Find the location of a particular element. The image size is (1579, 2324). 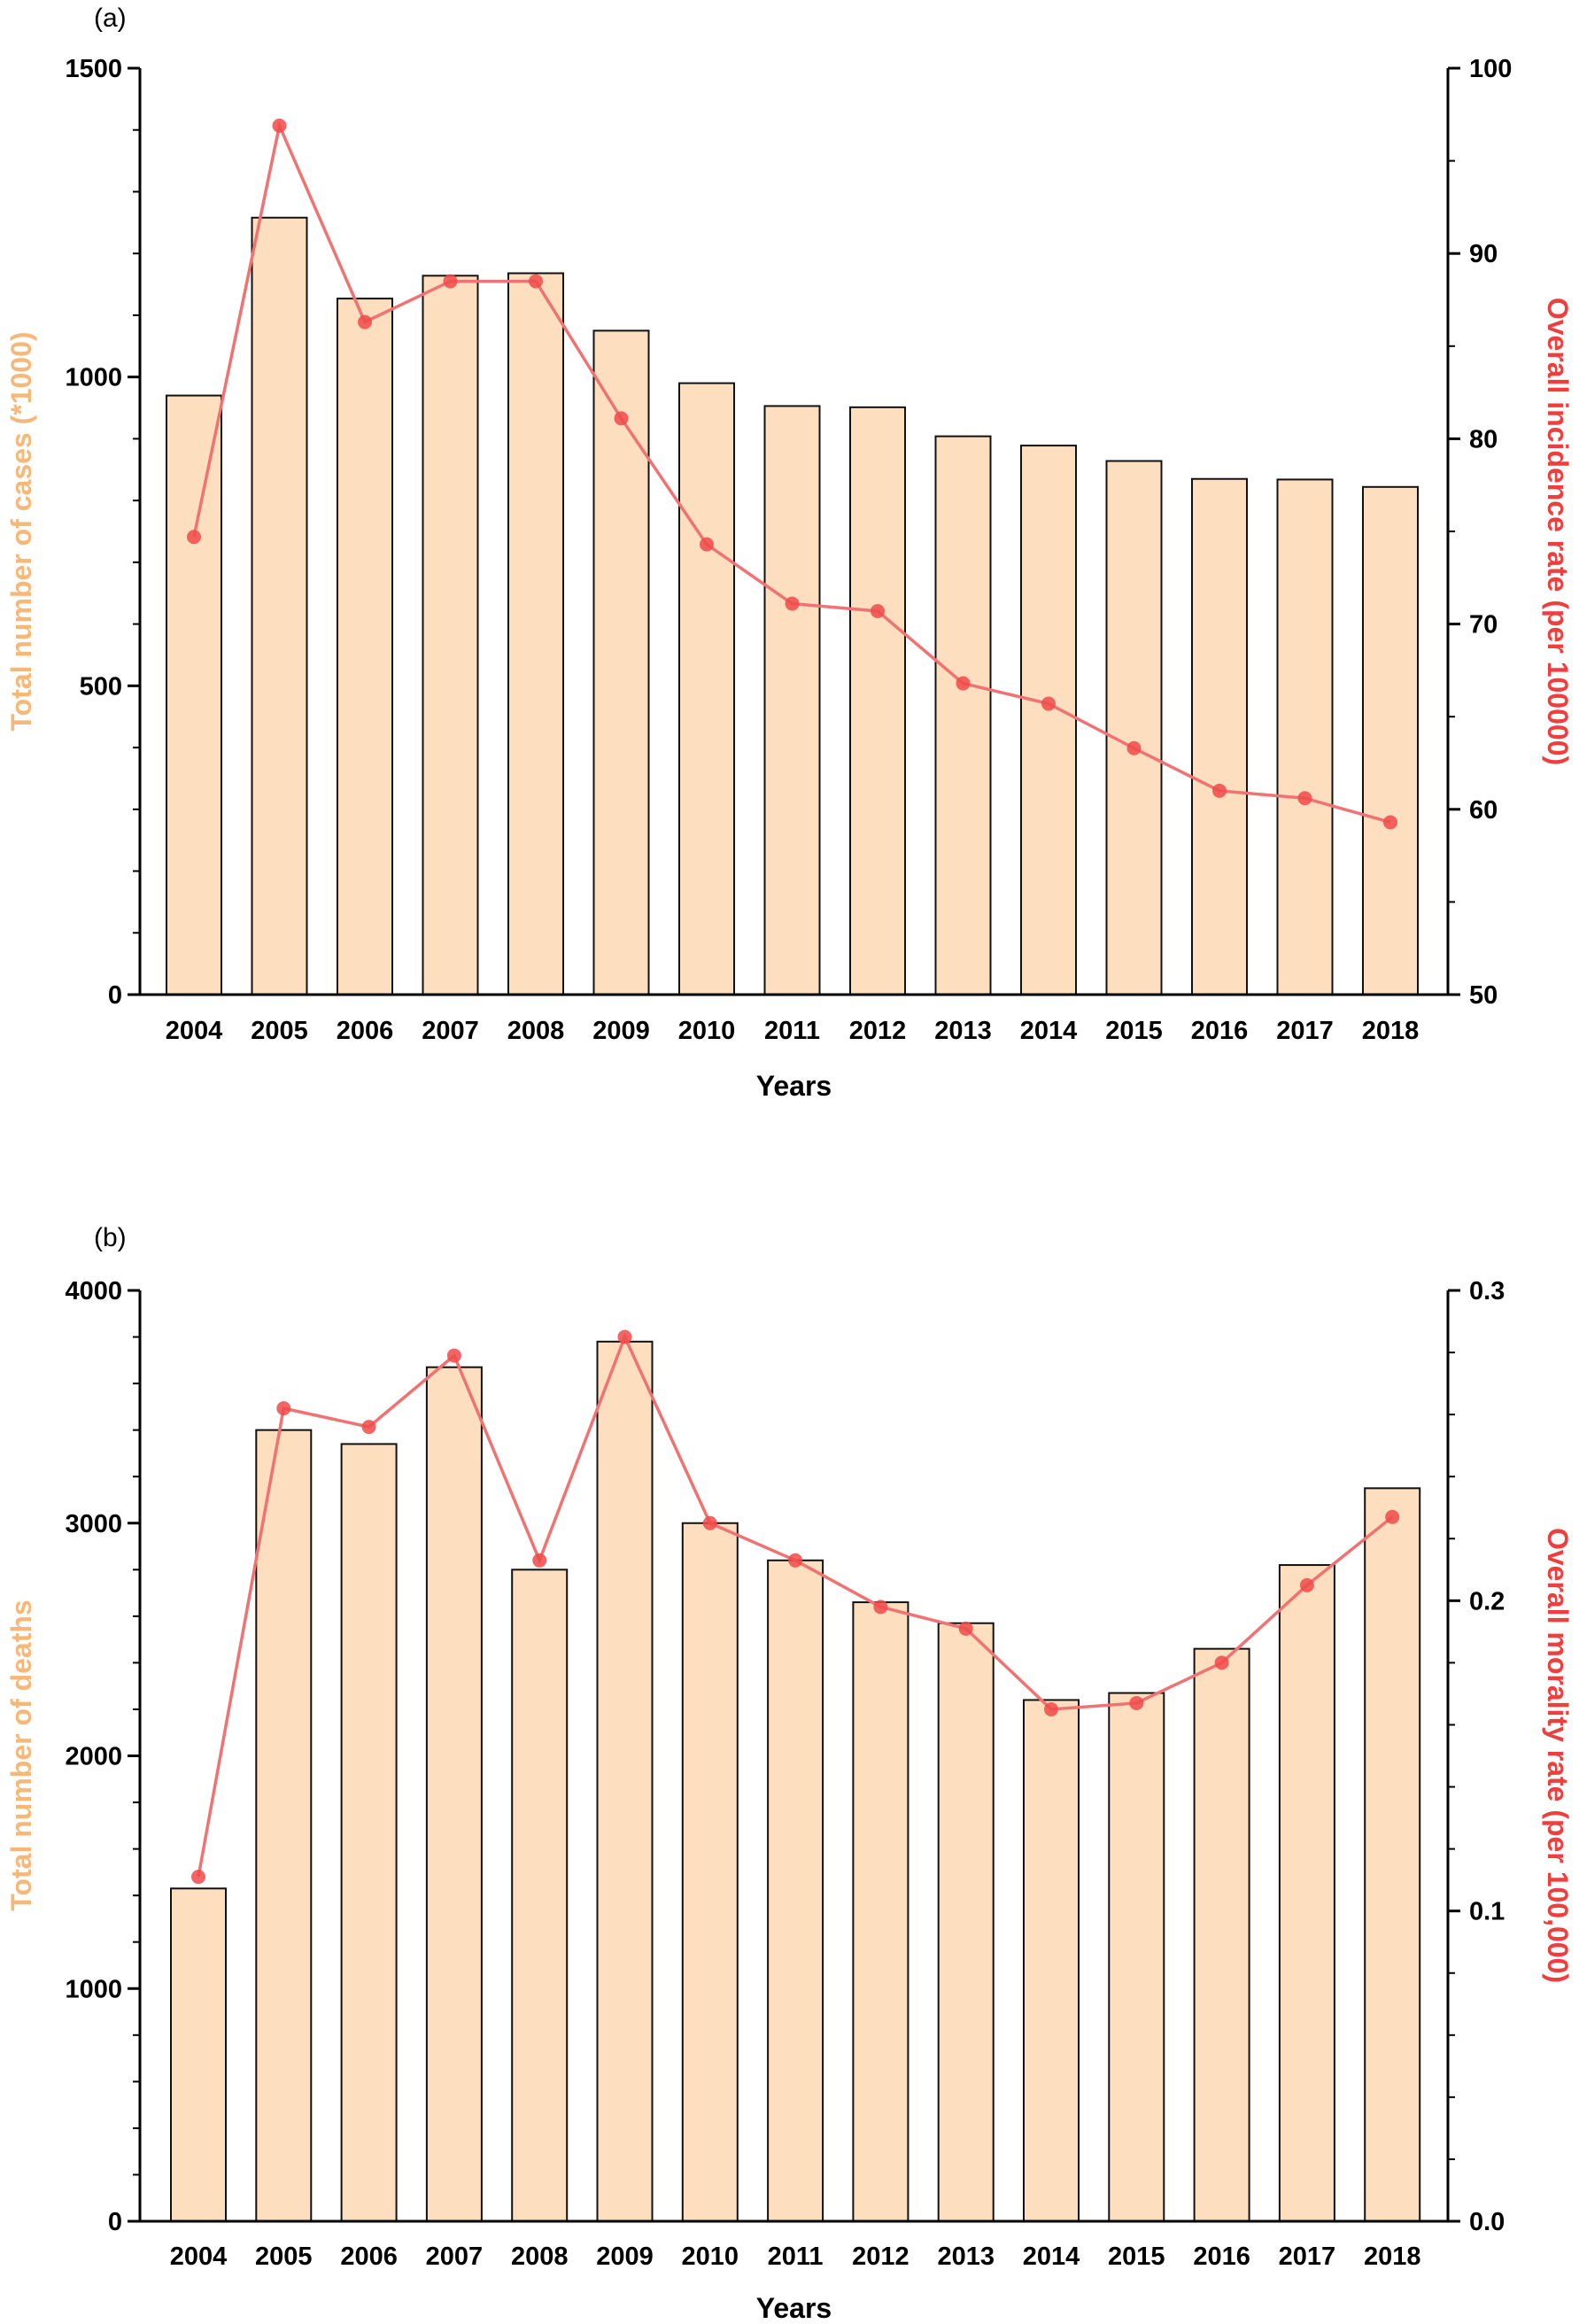

right-tick-label: 90 is located at coordinates (1483, 254).